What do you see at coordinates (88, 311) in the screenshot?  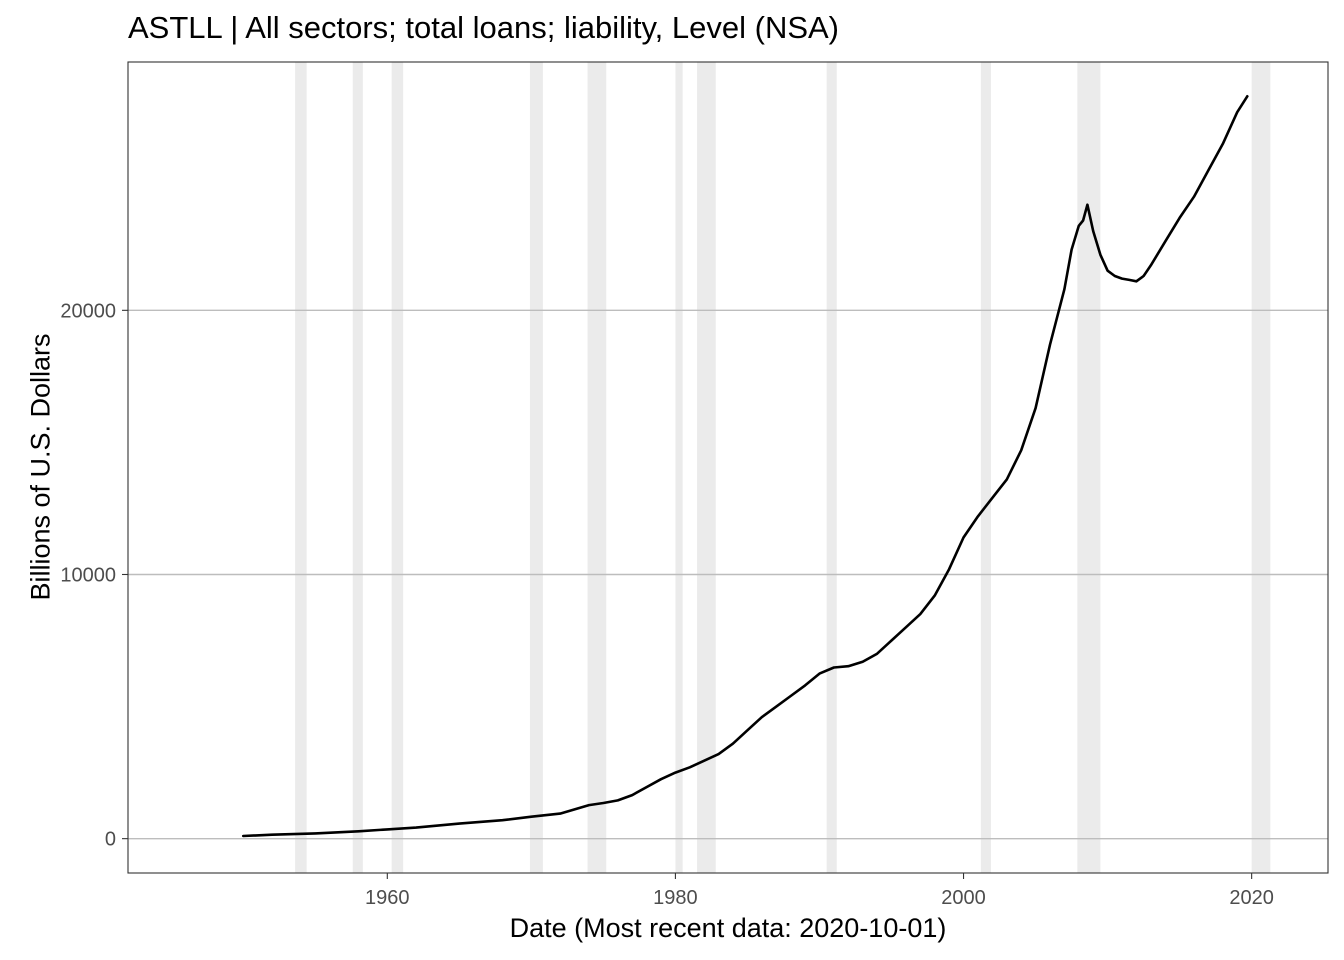 I see `y-tick-label: 20000` at bounding box center [88, 311].